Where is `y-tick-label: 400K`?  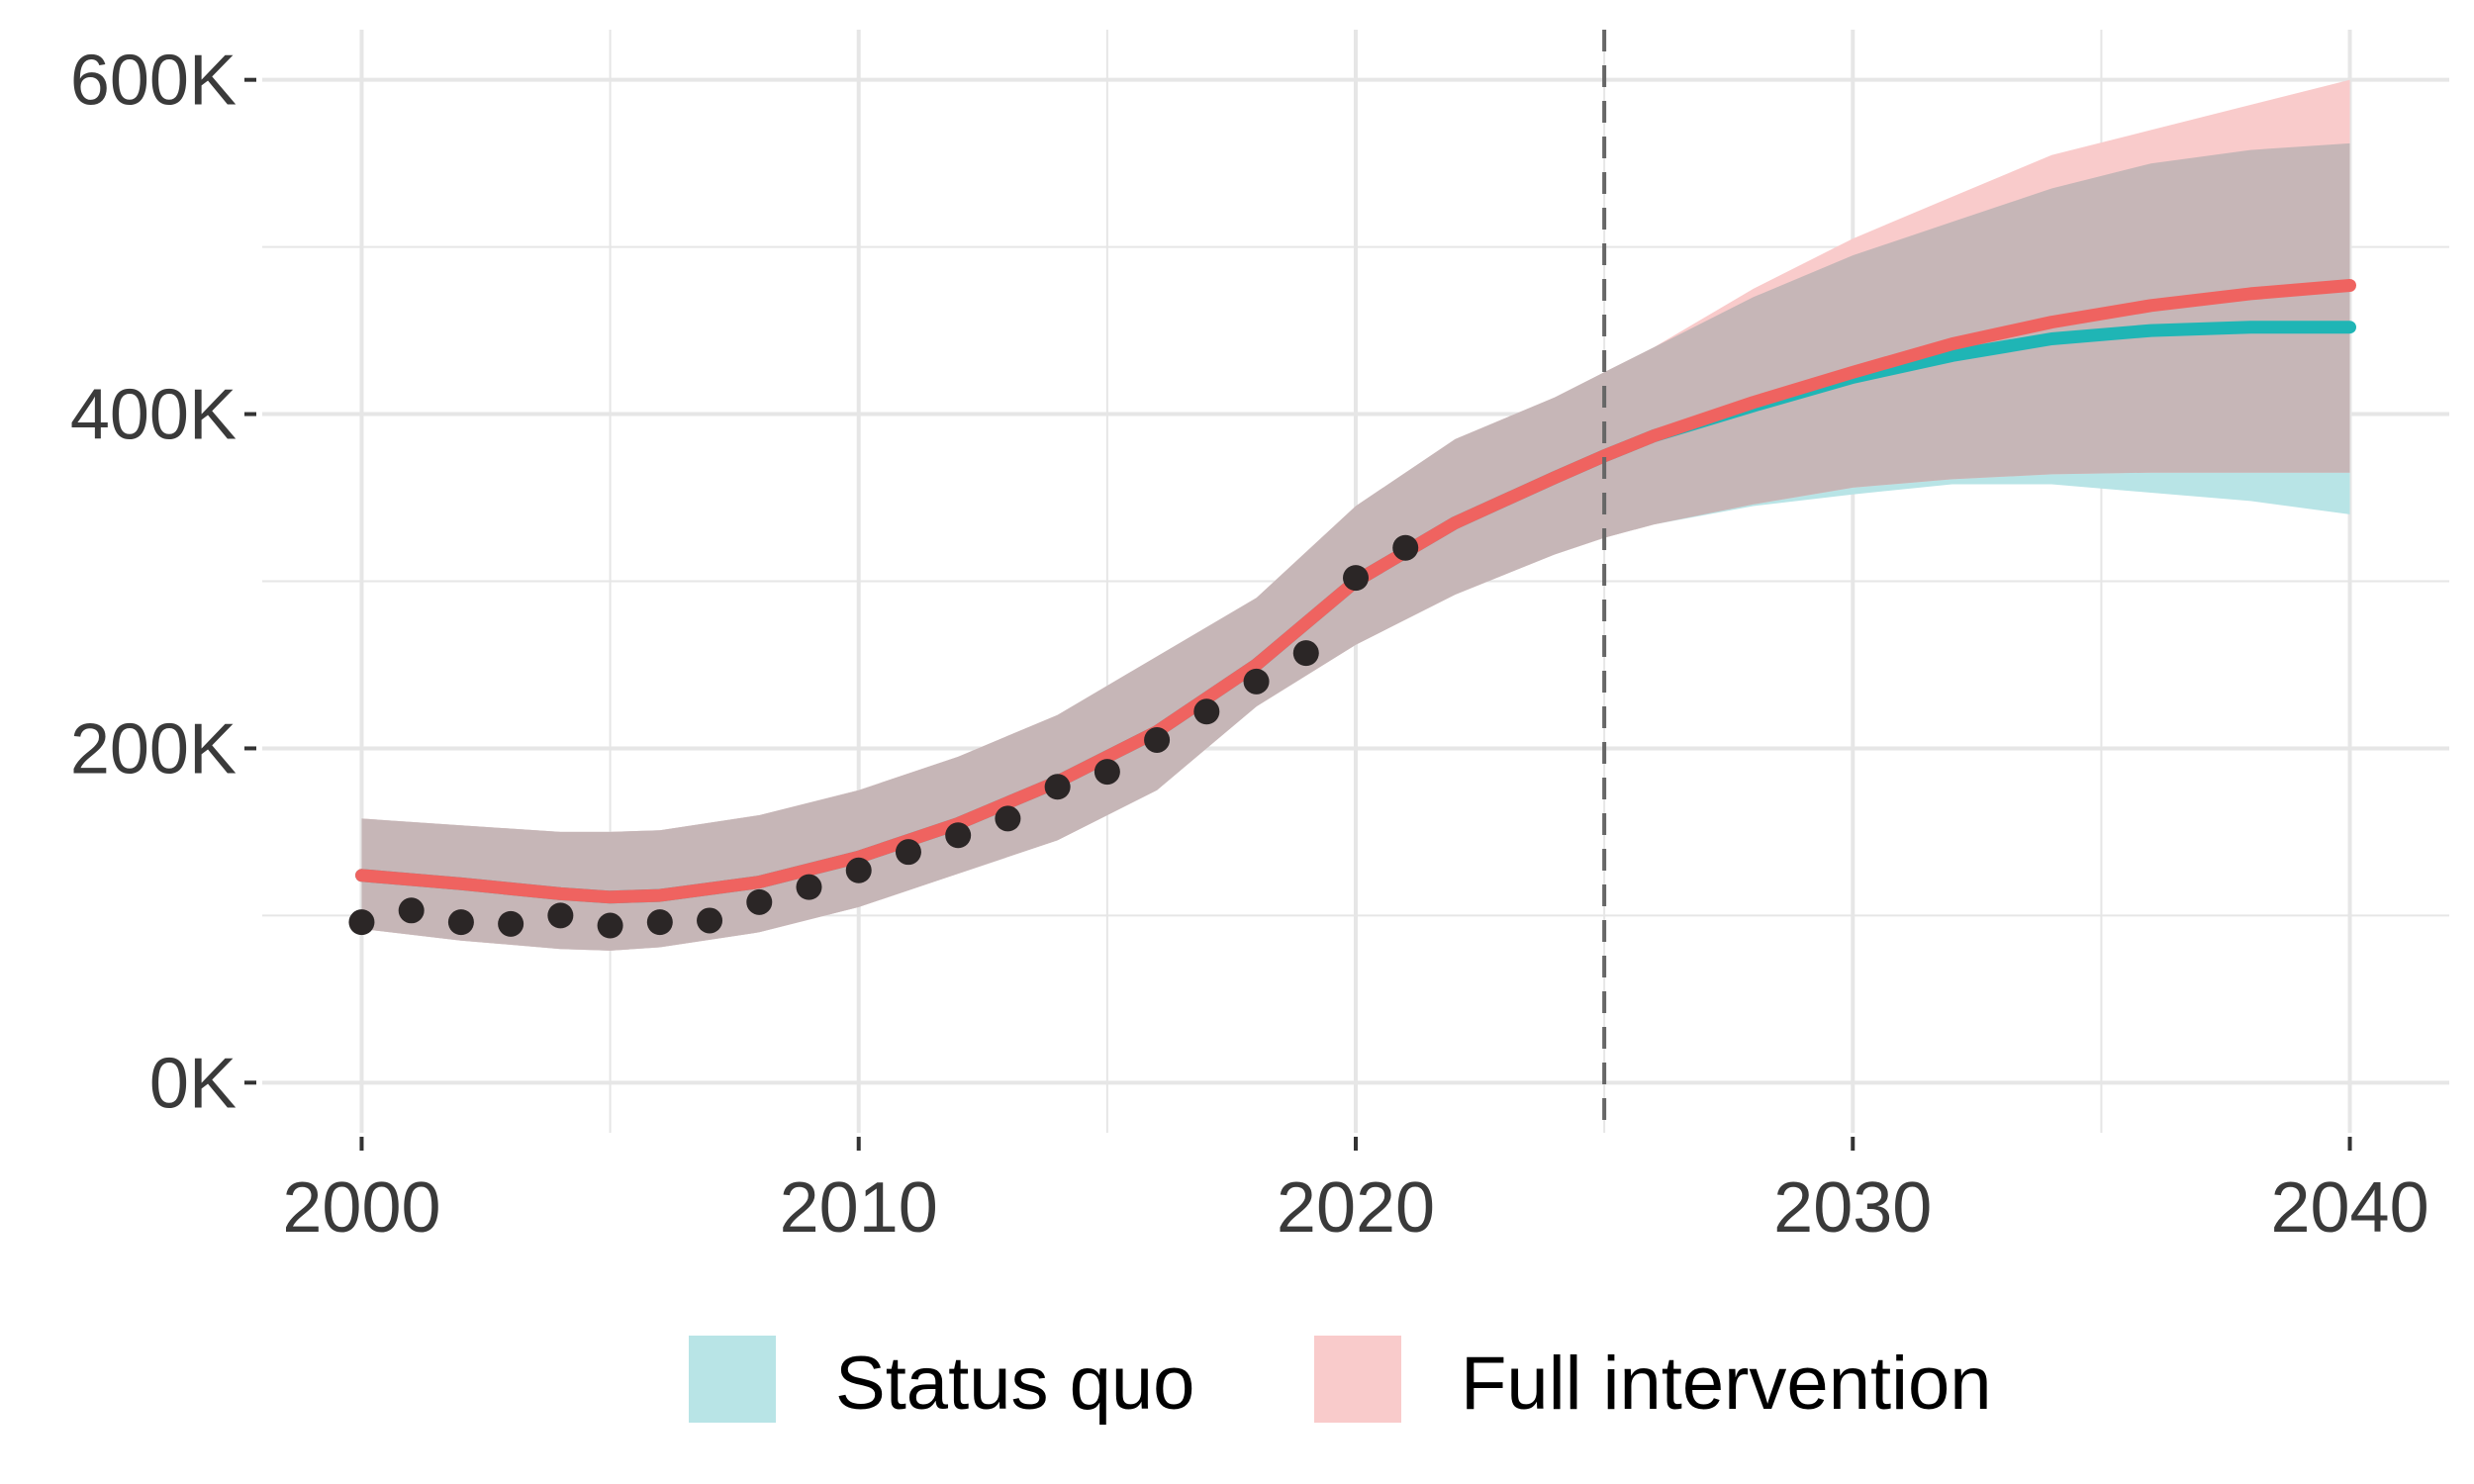
y-tick-label: 400K is located at coordinates (154, 415).